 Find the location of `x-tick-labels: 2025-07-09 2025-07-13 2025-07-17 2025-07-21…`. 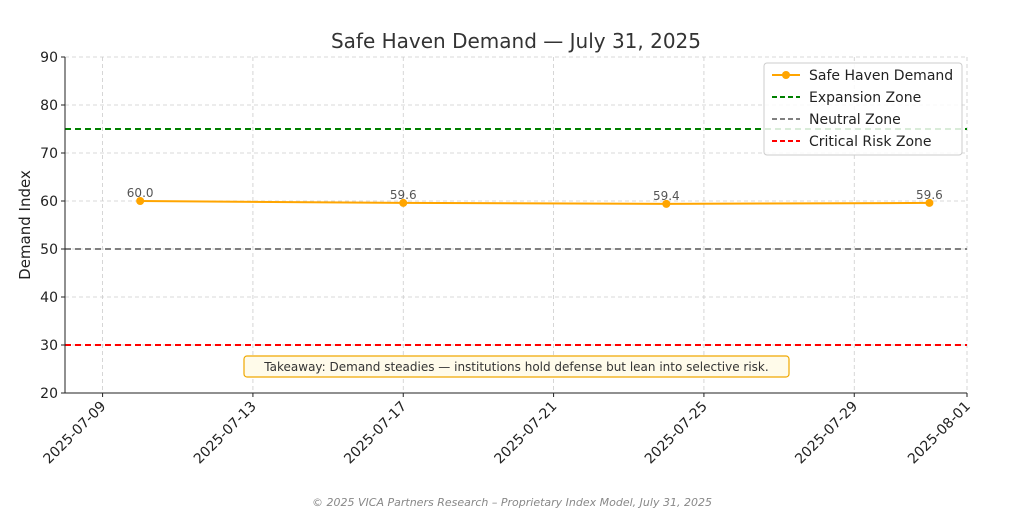

x-tick-labels: 2025-07-09 2025-07-13 2025-07-17 2025-07-21… is located at coordinates (507, 433).